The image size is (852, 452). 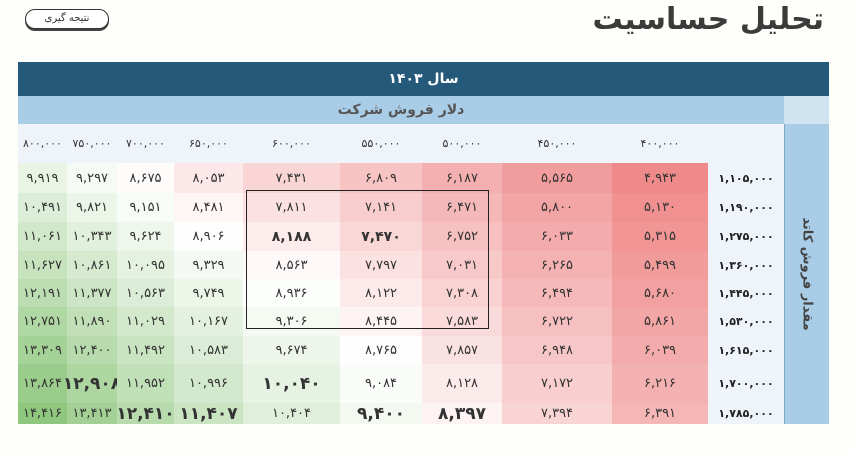 What do you see at coordinates (660, 236) in the screenshot?
I see `table-cell: ۵,۳۱۵` at bounding box center [660, 236].